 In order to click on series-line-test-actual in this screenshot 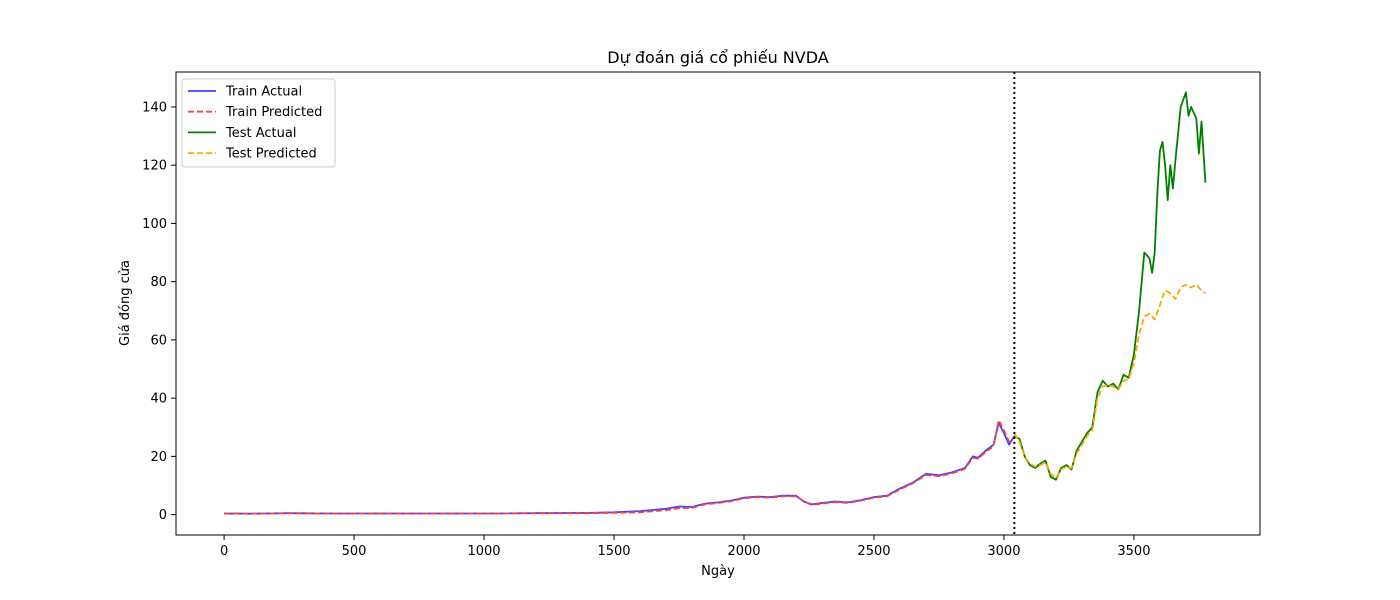, I will do `click(1110, 286)`.